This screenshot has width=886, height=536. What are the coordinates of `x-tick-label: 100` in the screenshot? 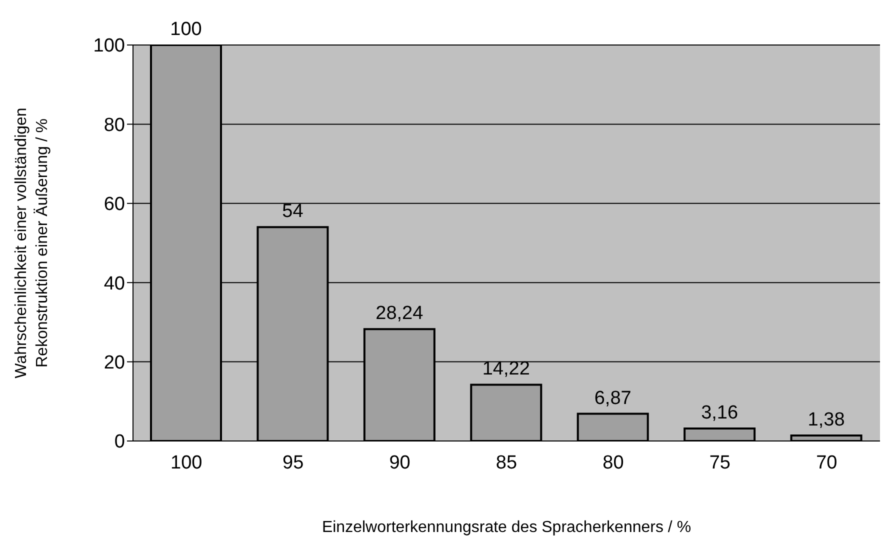 It's located at (186, 463).